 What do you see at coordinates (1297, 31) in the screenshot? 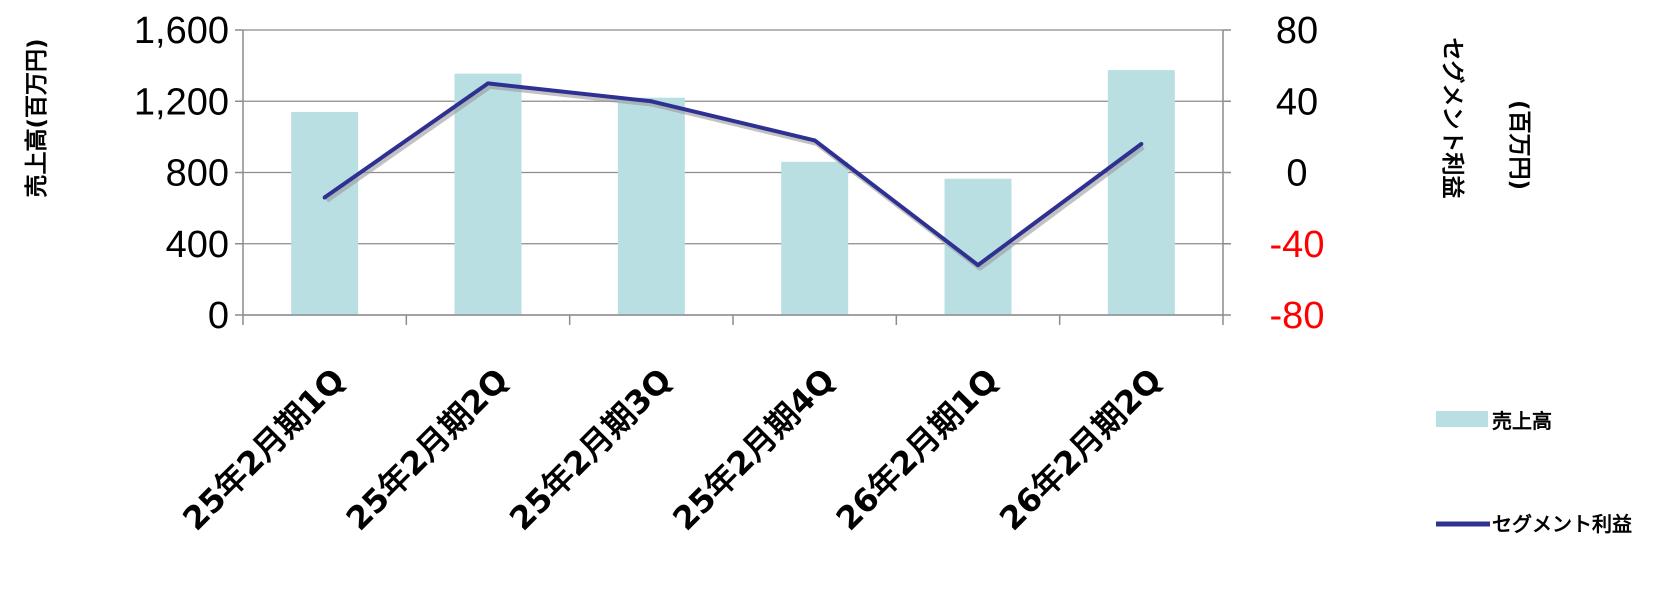
I see `right-tick-label: 80` at bounding box center [1297, 31].